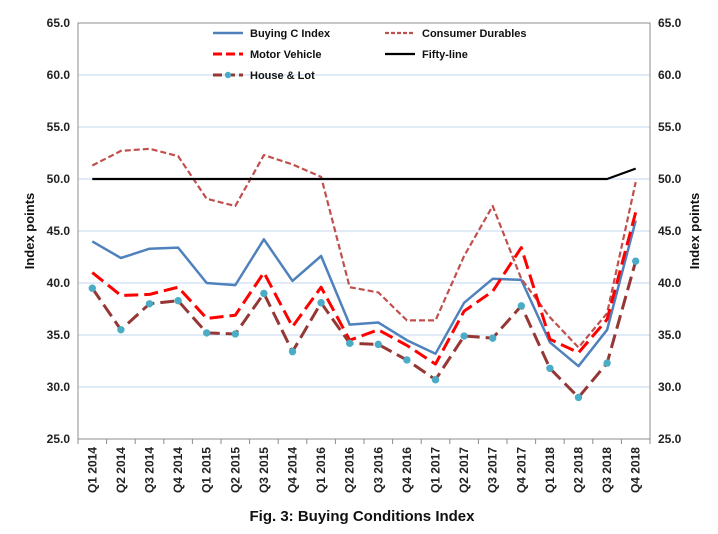 The image size is (718, 534). What do you see at coordinates (521, 470) in the screenshot?
I see `x-tick-label: Q4 2017` at bounding box center [521, 470].